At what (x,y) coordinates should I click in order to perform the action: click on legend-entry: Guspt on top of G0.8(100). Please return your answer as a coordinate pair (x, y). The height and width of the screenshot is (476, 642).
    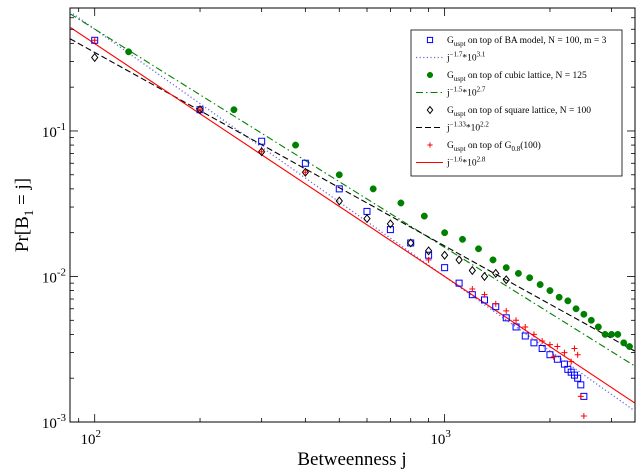
    Looking at the image, I should click on (494, 146).